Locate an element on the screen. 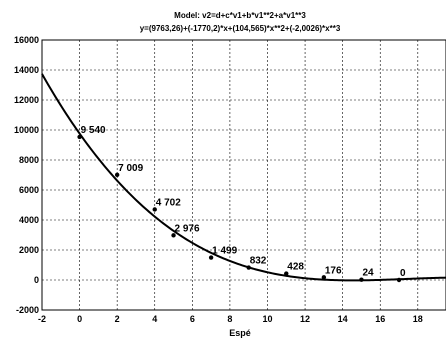 Image resolution: width=446 pixels, height=339 pixels. x-tick-label: 18 is located at coordinates (418, 319).